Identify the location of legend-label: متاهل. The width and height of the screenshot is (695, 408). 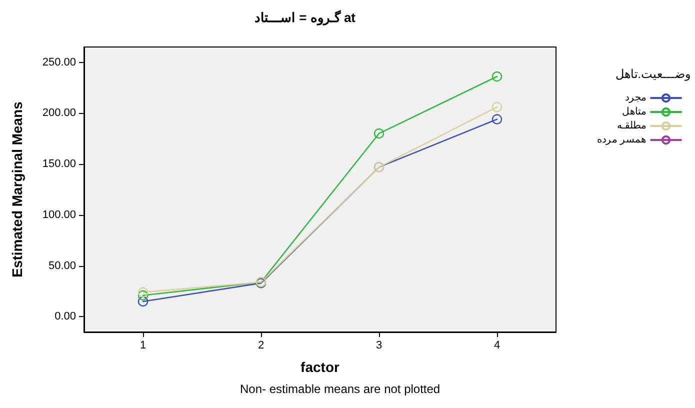
(634, 112).